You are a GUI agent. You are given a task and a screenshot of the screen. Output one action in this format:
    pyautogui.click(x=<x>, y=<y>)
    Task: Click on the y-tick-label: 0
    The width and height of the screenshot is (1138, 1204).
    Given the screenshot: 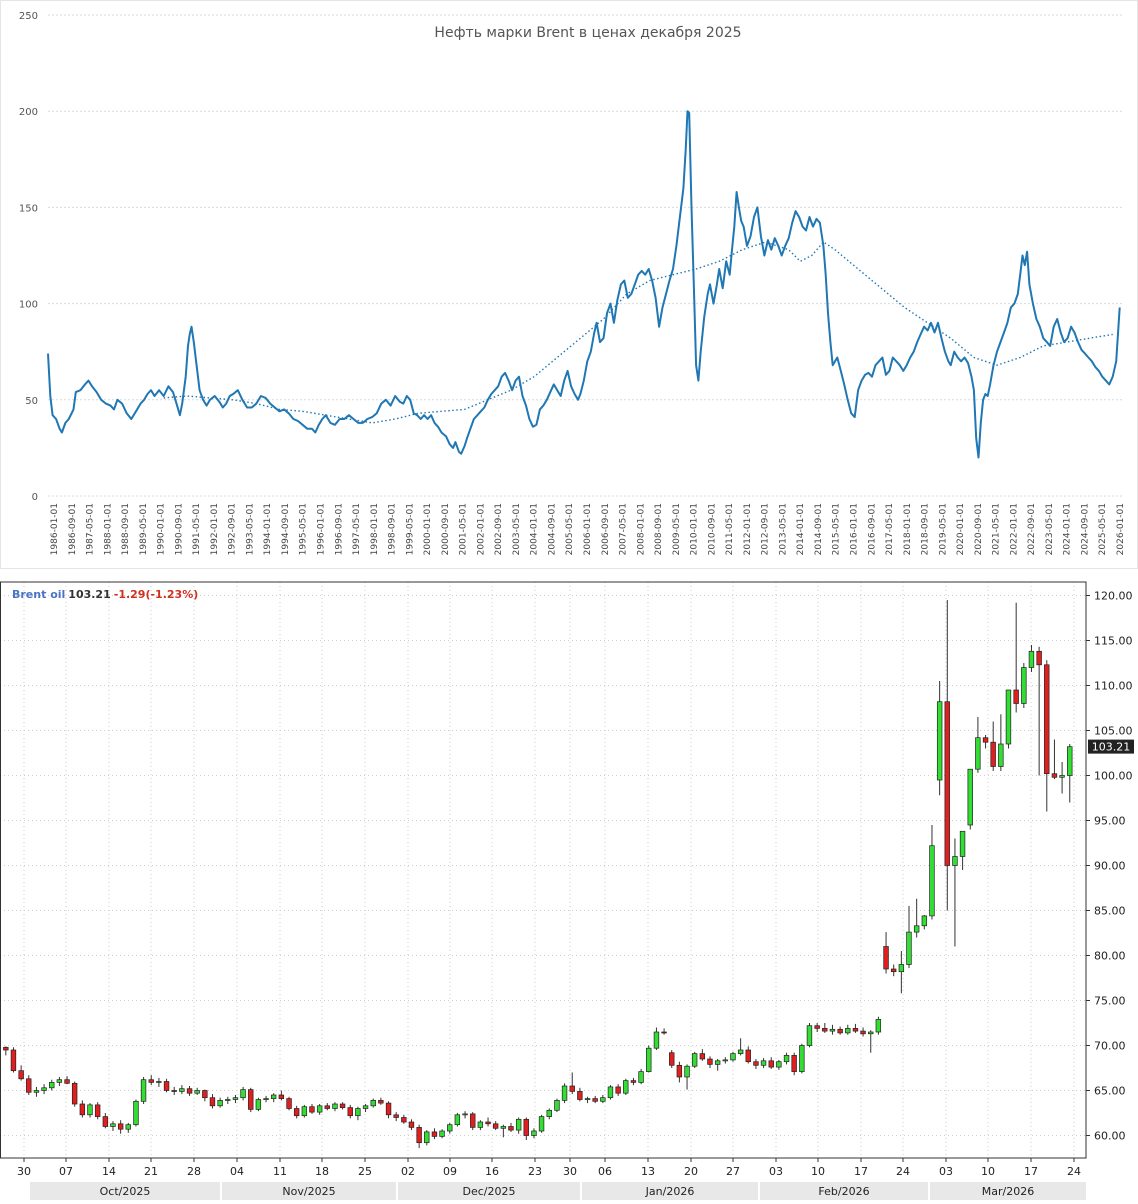 What is the action you would take?
    pyautogui.click(x=35, y=497)
    